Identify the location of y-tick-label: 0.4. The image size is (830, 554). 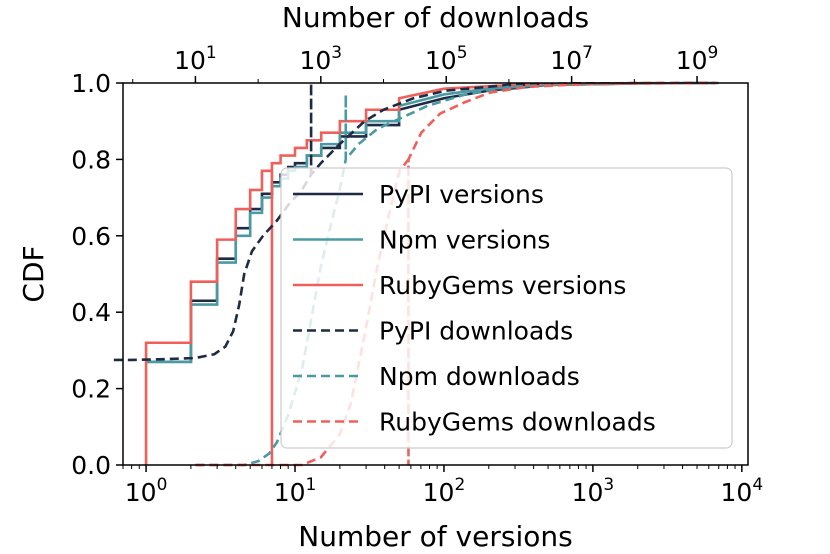
(91, 312).